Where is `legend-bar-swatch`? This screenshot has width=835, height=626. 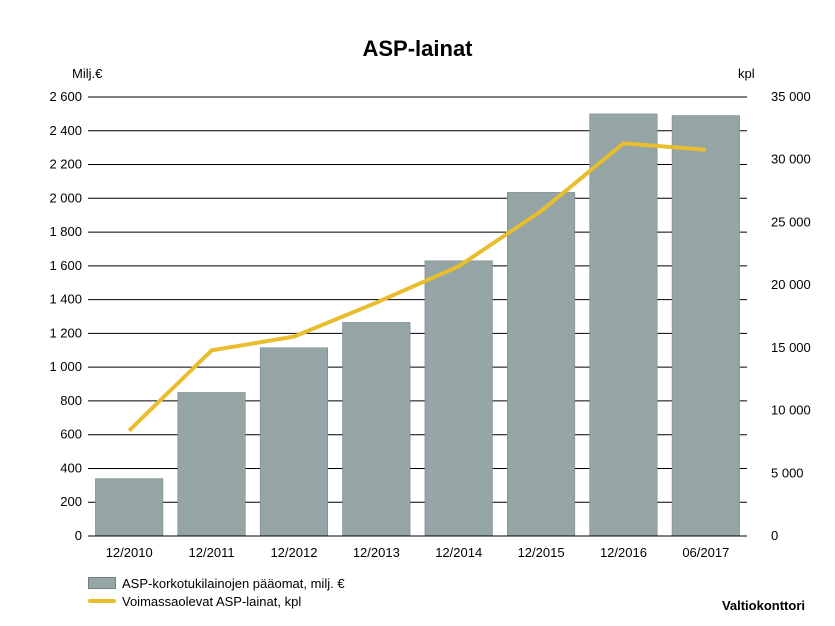 legend-bar-swatch is located at coordinates (102, 583).